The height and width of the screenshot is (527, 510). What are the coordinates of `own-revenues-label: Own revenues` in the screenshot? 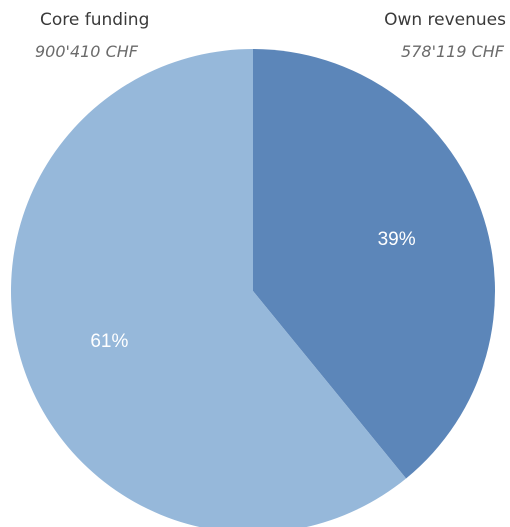 It's located at (445, 20).